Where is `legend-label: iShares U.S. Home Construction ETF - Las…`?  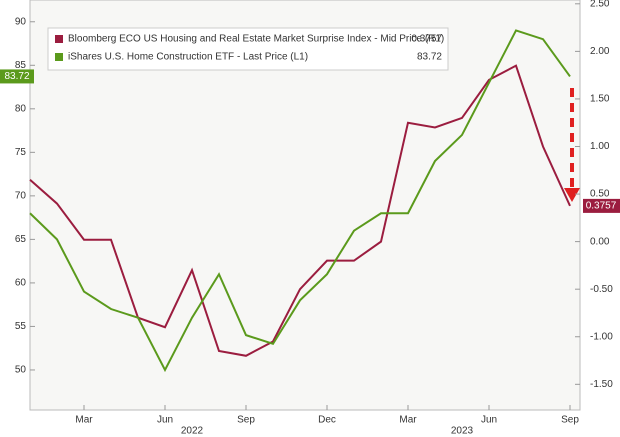 legend-label: iShares U.S. Home Construction ETF - Las… is located at coordinates (188, 57).